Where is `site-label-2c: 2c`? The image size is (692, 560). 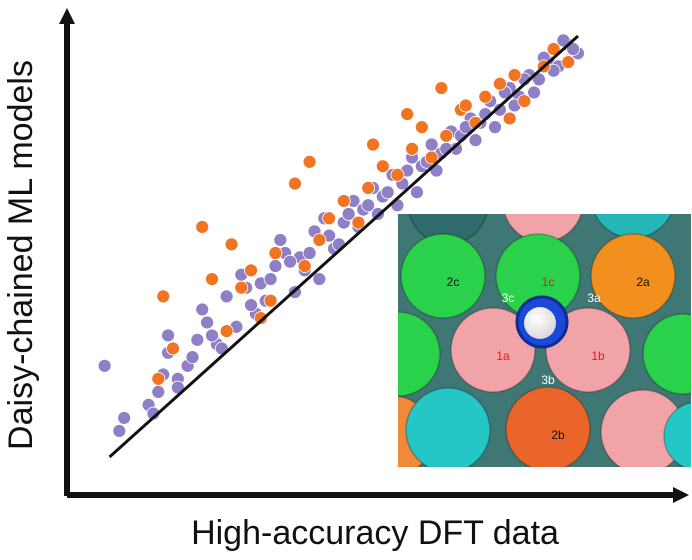
site-label-2c: 2c is located at coordinates (453, 282).